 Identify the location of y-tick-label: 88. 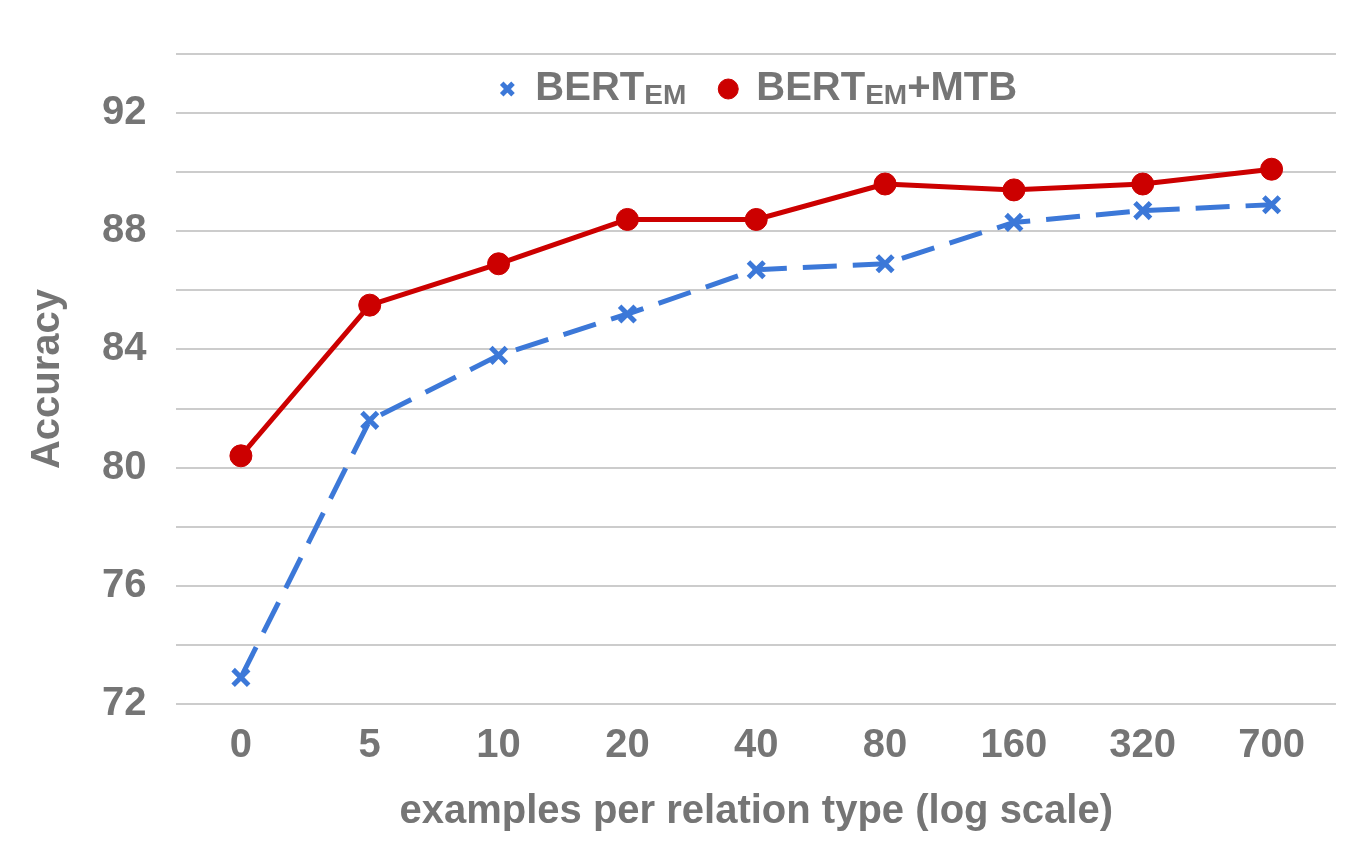
(124, 228).